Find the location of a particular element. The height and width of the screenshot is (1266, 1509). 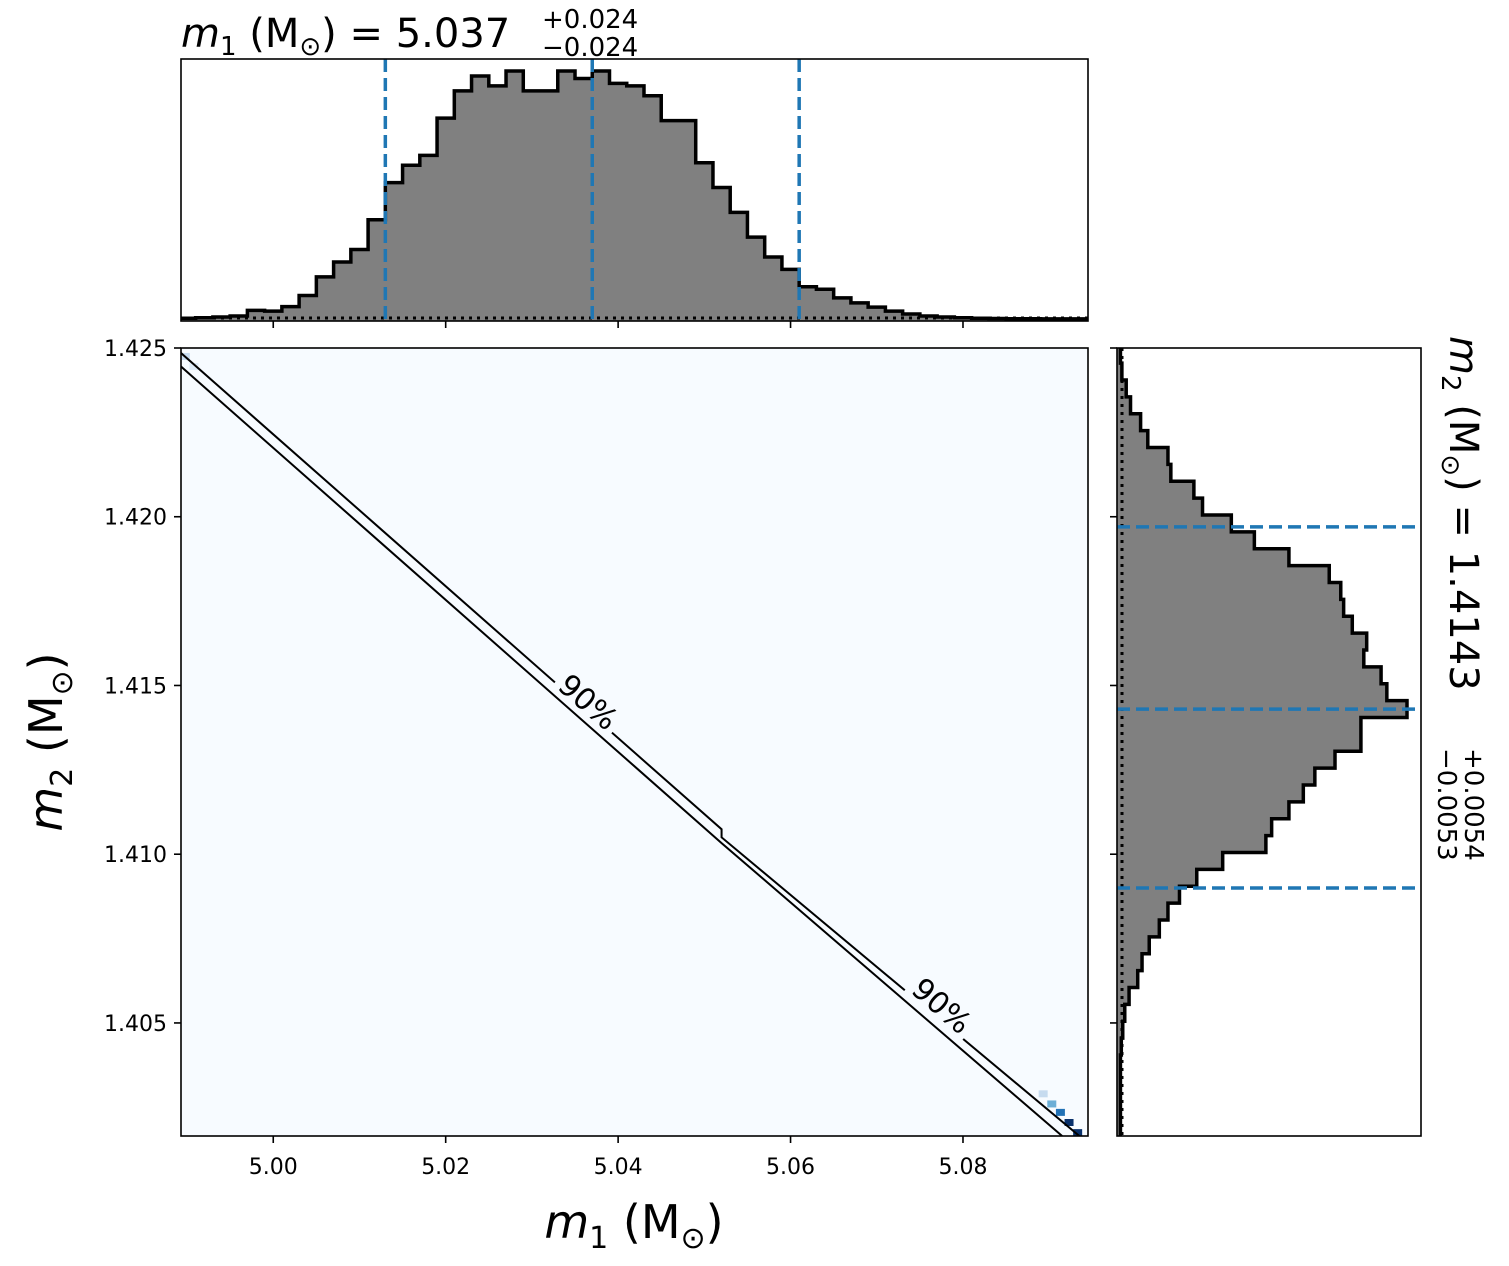

top-histogram-fill is located at coordinates (634, 196).